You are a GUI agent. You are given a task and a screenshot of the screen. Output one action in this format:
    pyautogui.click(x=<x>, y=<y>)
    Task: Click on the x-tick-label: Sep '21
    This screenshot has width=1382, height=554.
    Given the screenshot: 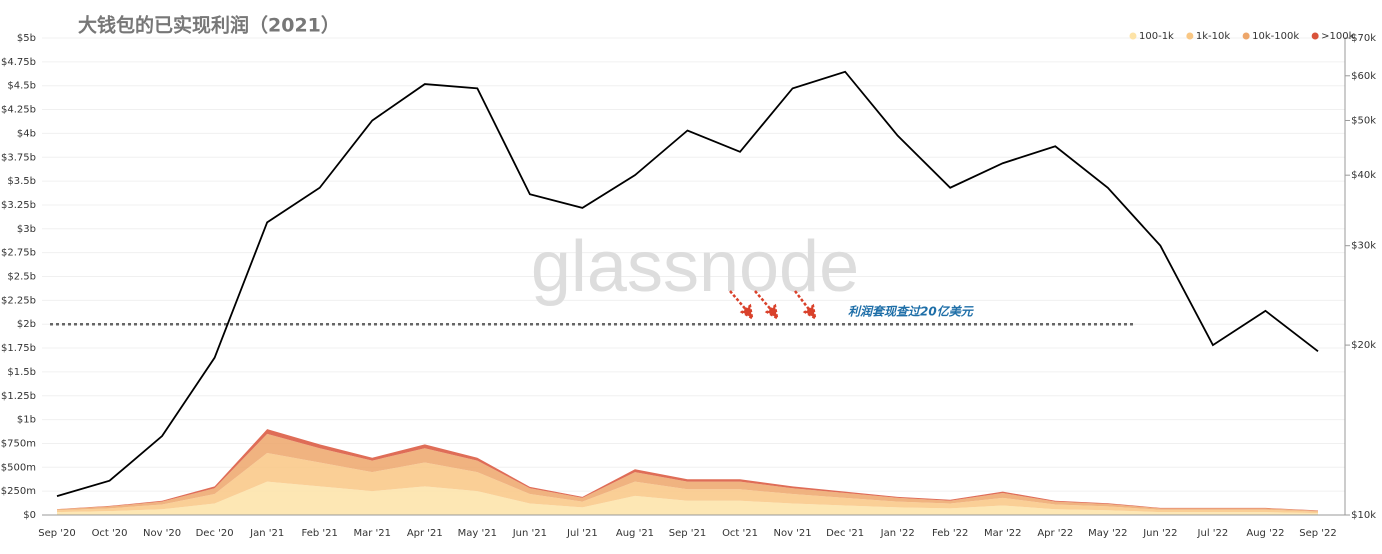 What is the action you would take?
    pyautogui.click(x=688, y=533)
    